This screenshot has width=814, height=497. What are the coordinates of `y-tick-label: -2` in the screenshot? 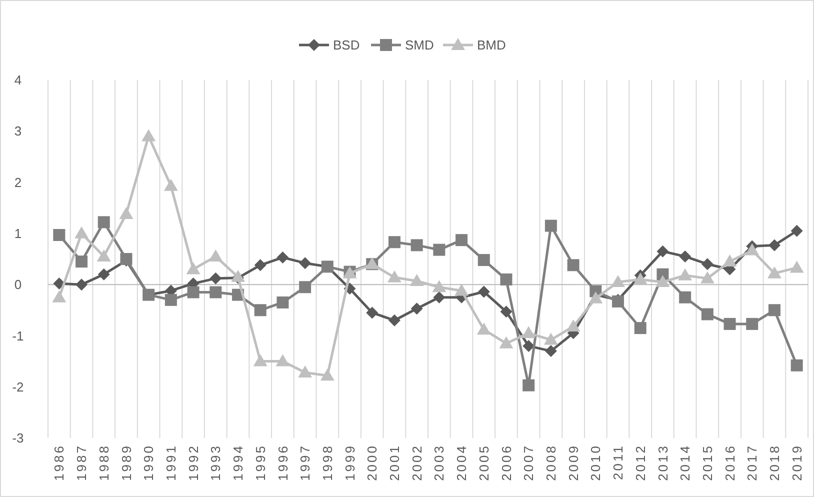 It's located at (18, 386).